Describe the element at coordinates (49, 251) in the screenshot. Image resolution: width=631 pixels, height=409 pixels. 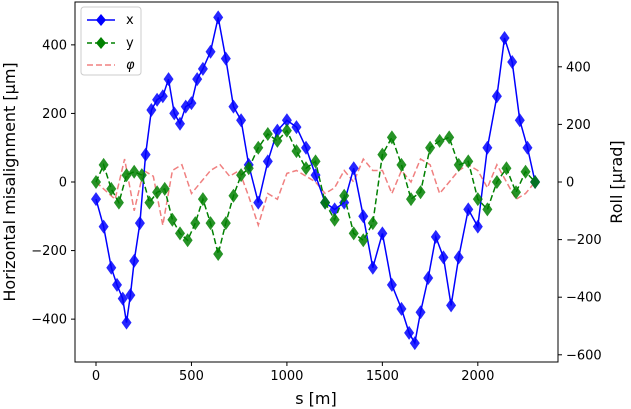
I see `y-left-tick-label: −200` at that location.